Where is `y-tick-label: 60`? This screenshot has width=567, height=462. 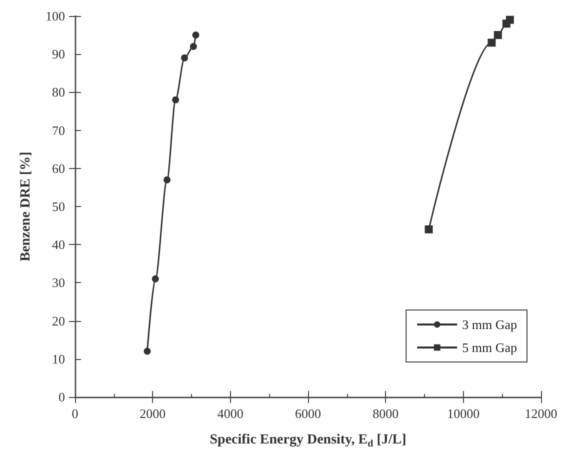
y-tick-label: 60 is located at coordinates (58, 168).